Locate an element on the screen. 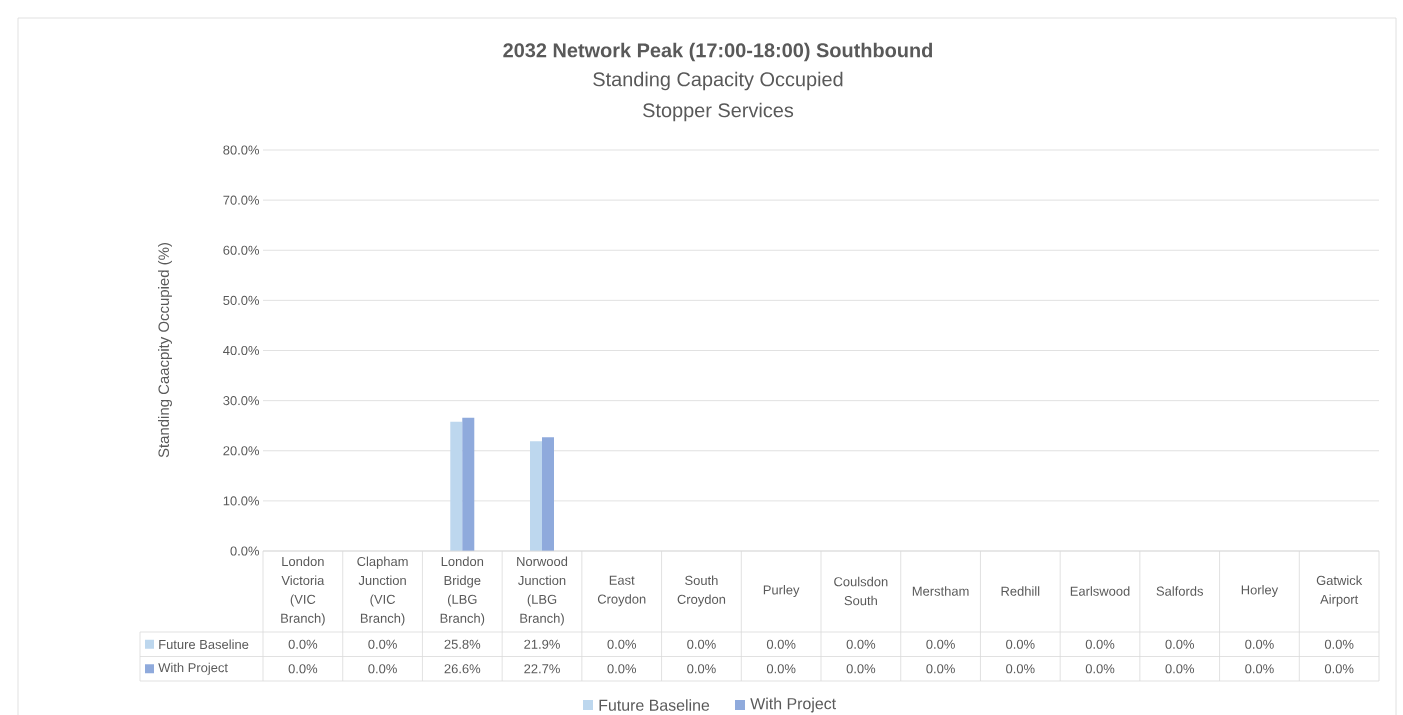 The image size is (1403, 715). x-tick-label: Earlswood is located at coordinates (1100, 591).